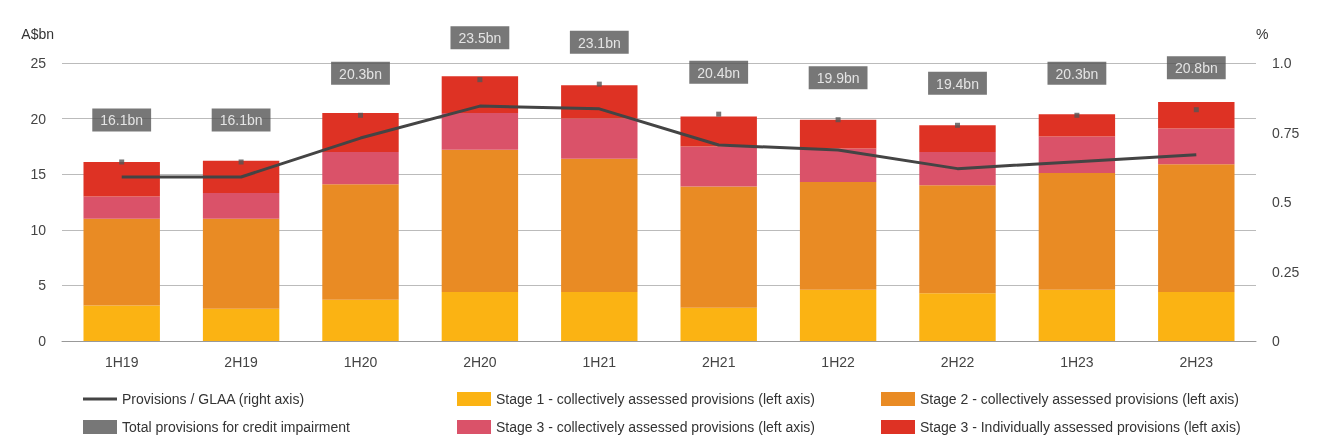  What do you see at coordinates (718, 362) in the screenshot?
I see `x-tick-label: 2H21` at bounding box center [718, 362].